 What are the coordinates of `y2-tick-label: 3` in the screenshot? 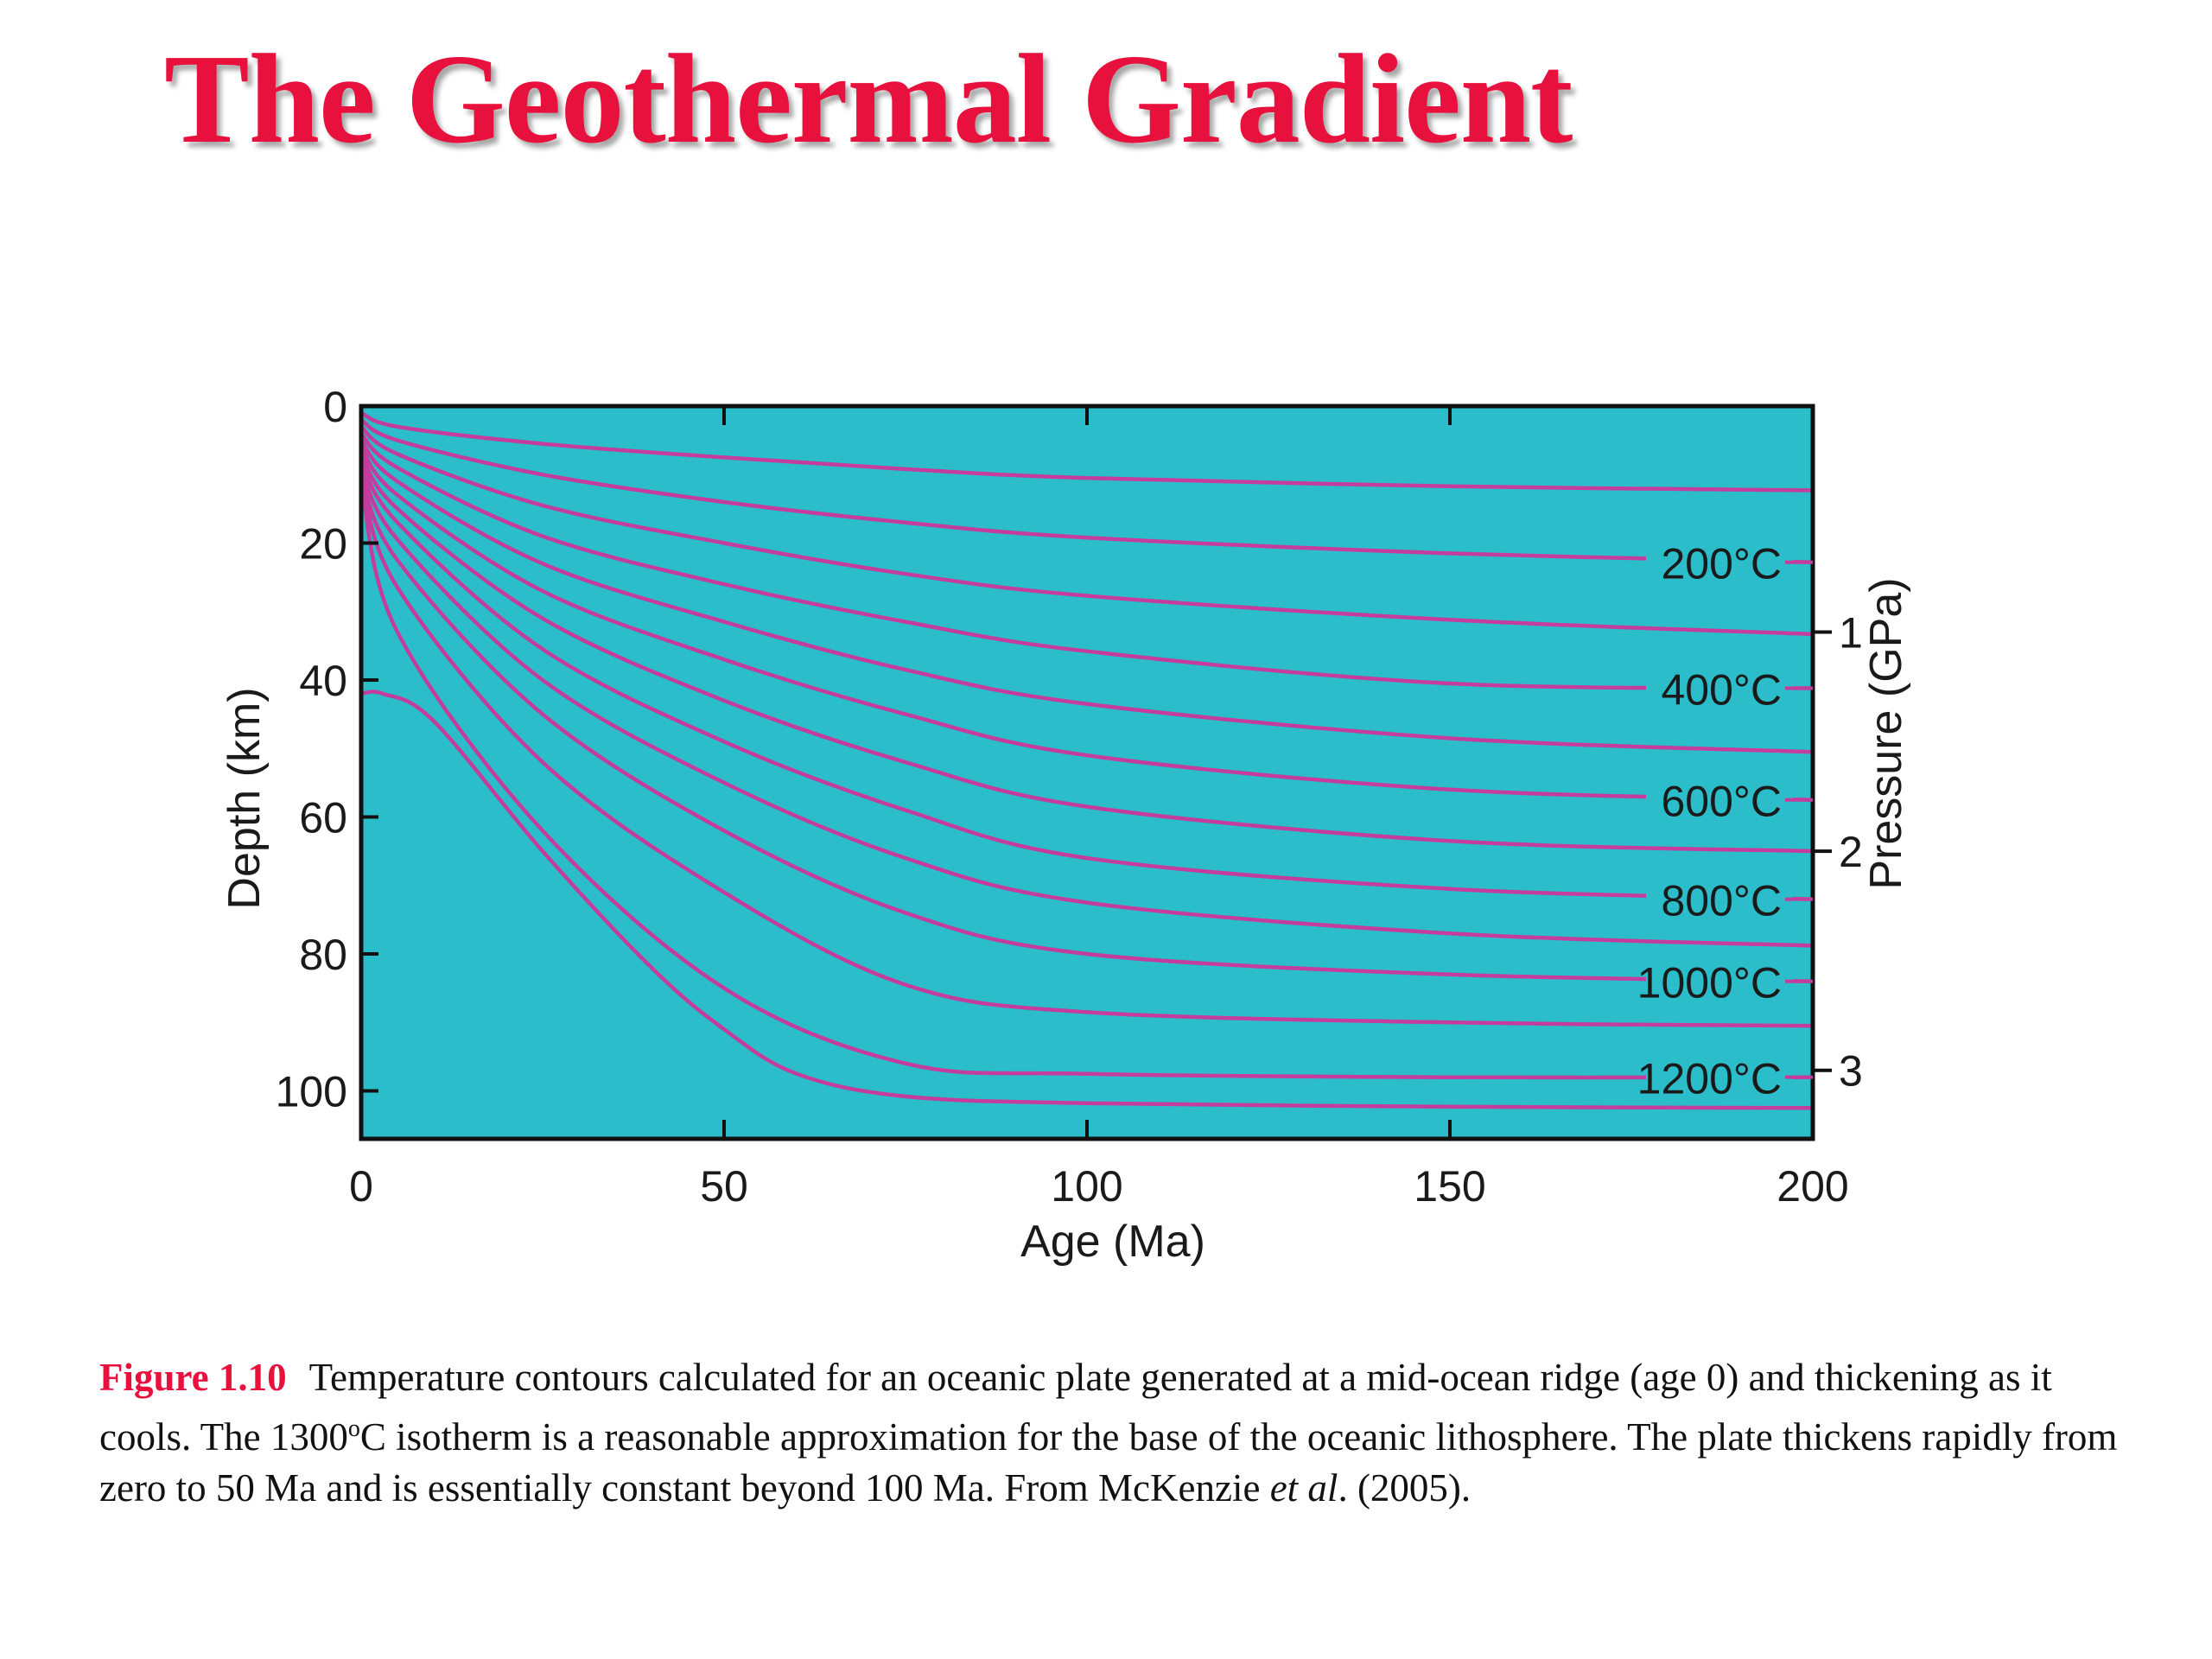 It's located at (1851, 1071).